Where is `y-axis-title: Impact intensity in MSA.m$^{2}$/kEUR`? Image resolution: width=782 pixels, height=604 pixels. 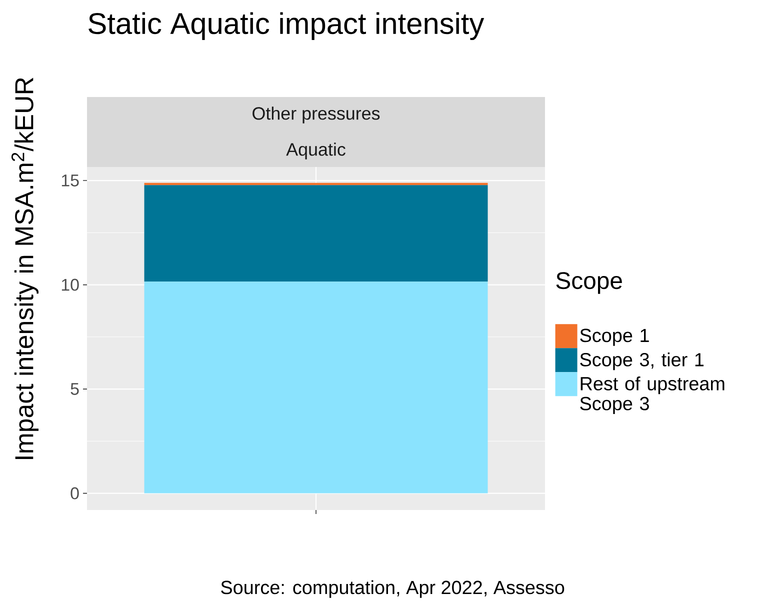 y-axis-title: Impact intensity in MSA.m$^{2}$/kEUR is located at coordinates (25, 269).